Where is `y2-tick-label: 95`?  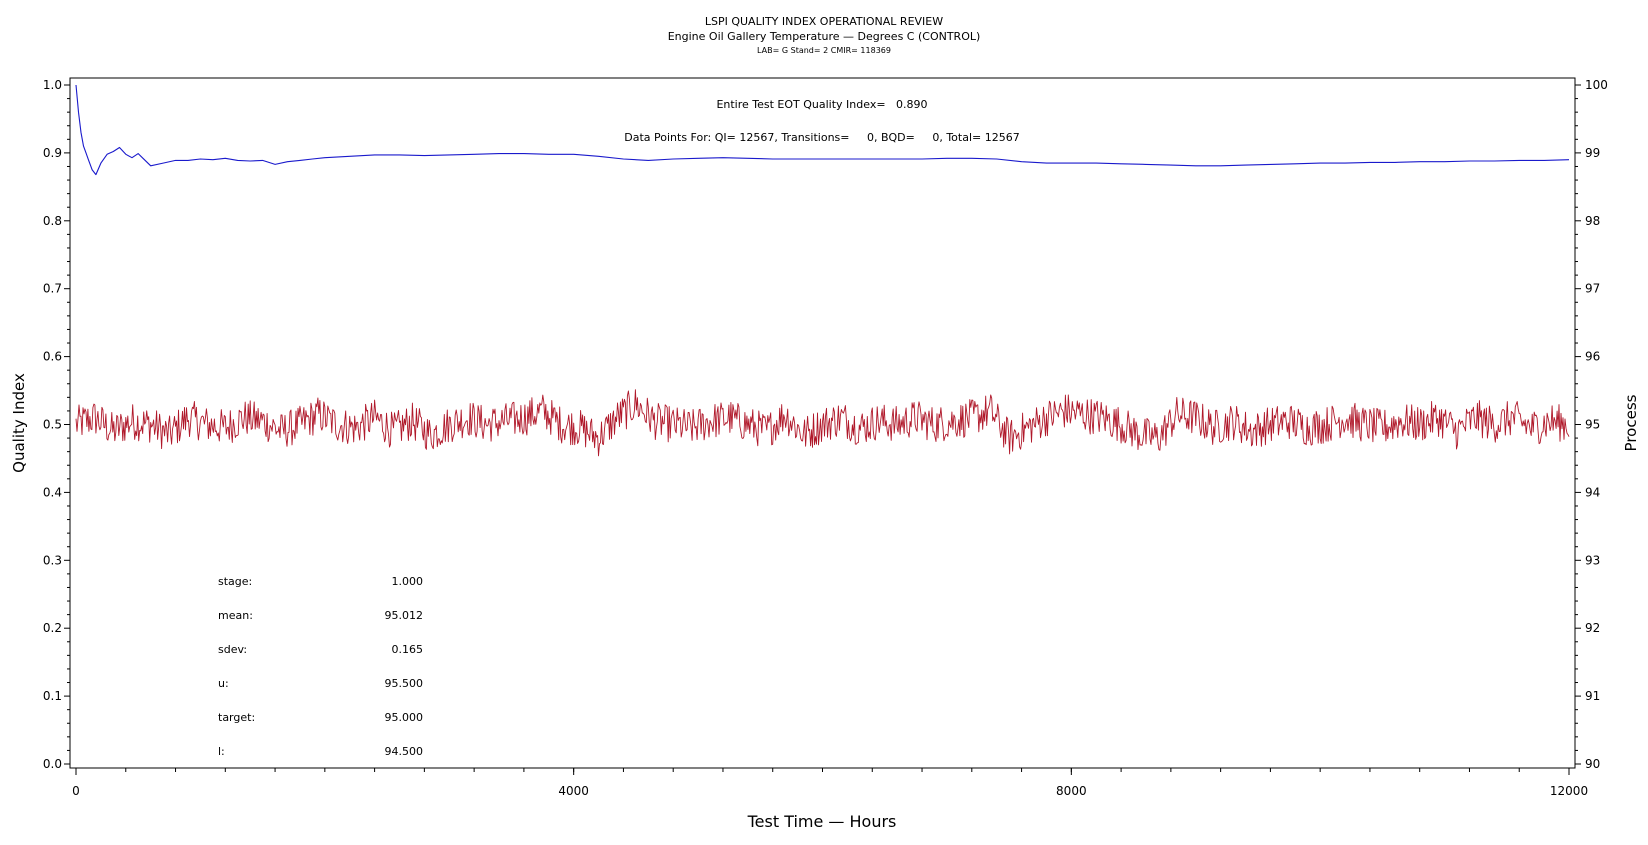 y2-tick-label: 95 is located at coordinates (1592, 425).